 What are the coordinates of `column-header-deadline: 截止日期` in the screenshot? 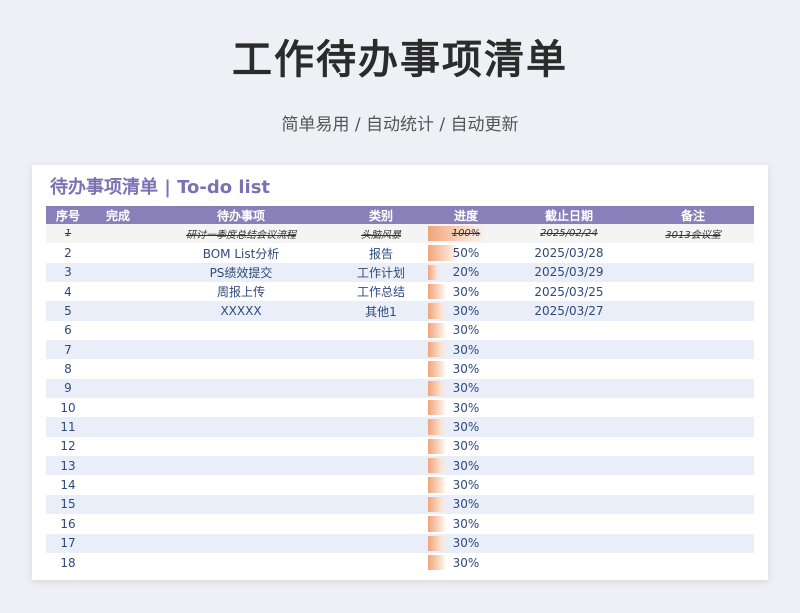 It's located at (569, 215).